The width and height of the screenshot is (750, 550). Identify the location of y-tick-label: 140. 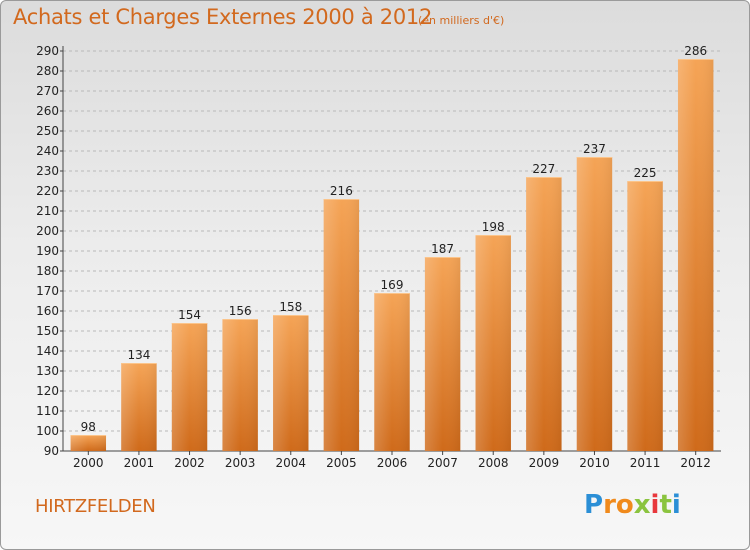
(47, 351).